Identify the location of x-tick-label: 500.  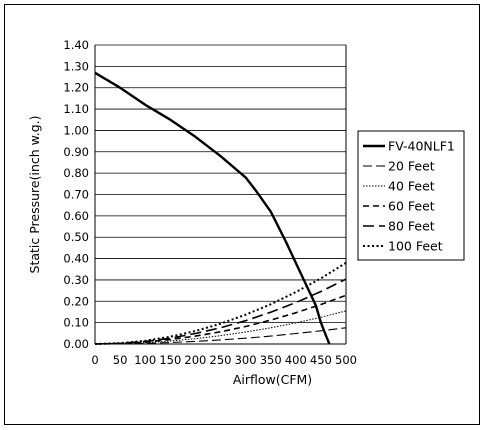
(346, 360).